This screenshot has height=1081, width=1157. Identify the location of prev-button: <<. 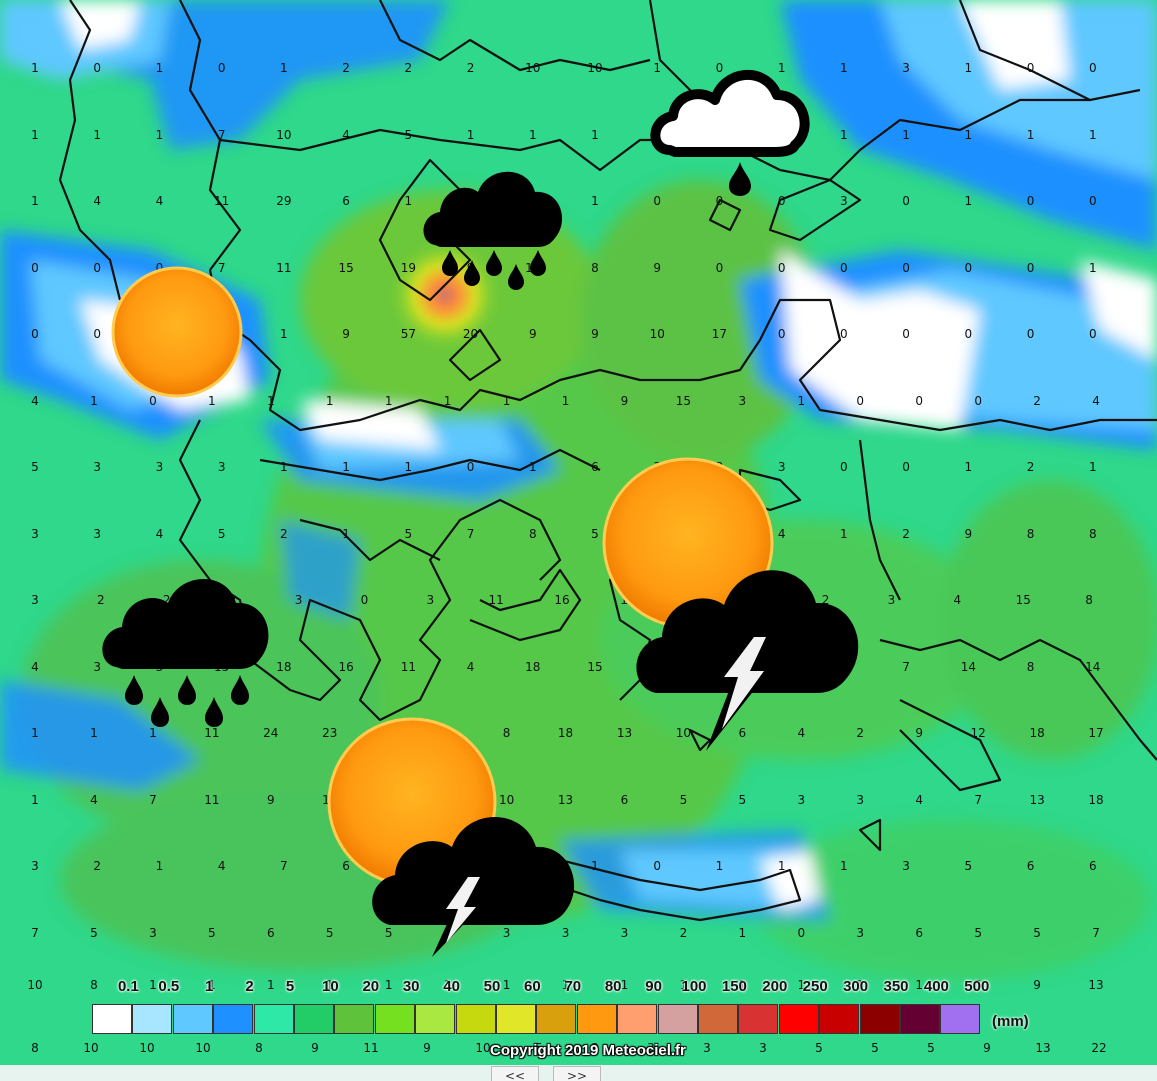
(515, 1073).